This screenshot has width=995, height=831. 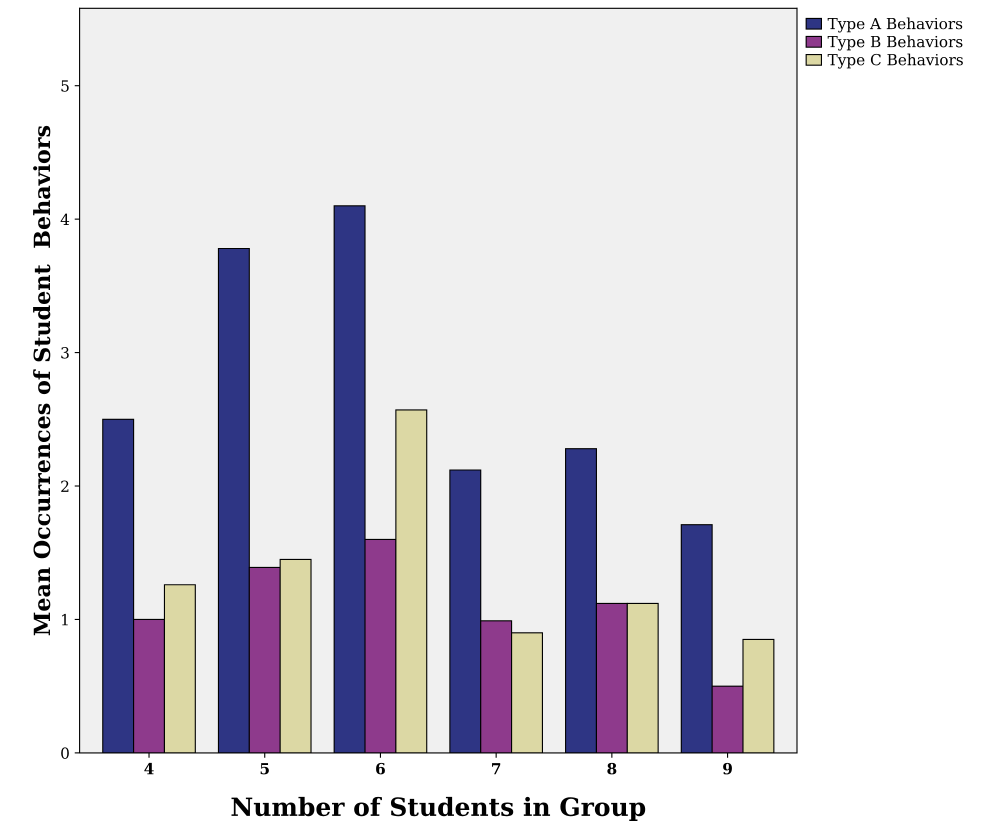 What do you see at coordinates (65, 86) in the screenshot?
I see `y-tick-label: 5` at bounding box center [65, 86].